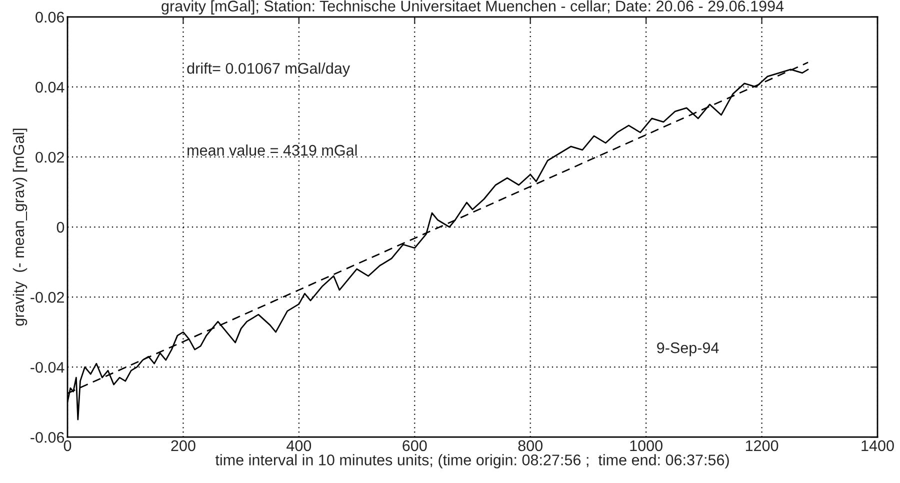 The height and width of the screenshot is (483, 900). I want to click on y-tick-label: -0.06, so click(47, 437).